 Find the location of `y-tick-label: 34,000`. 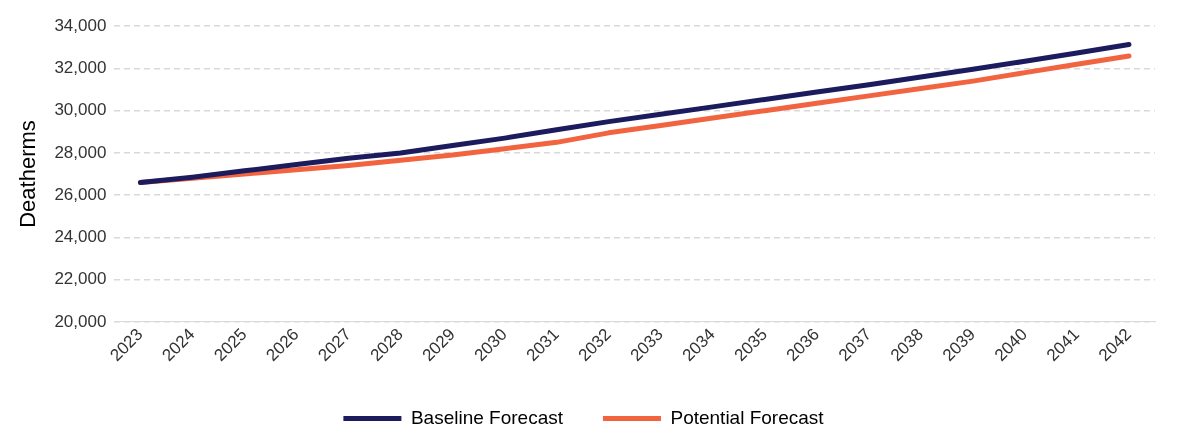

y-tick-label: 34,000 is located at coordinates (80, 25).